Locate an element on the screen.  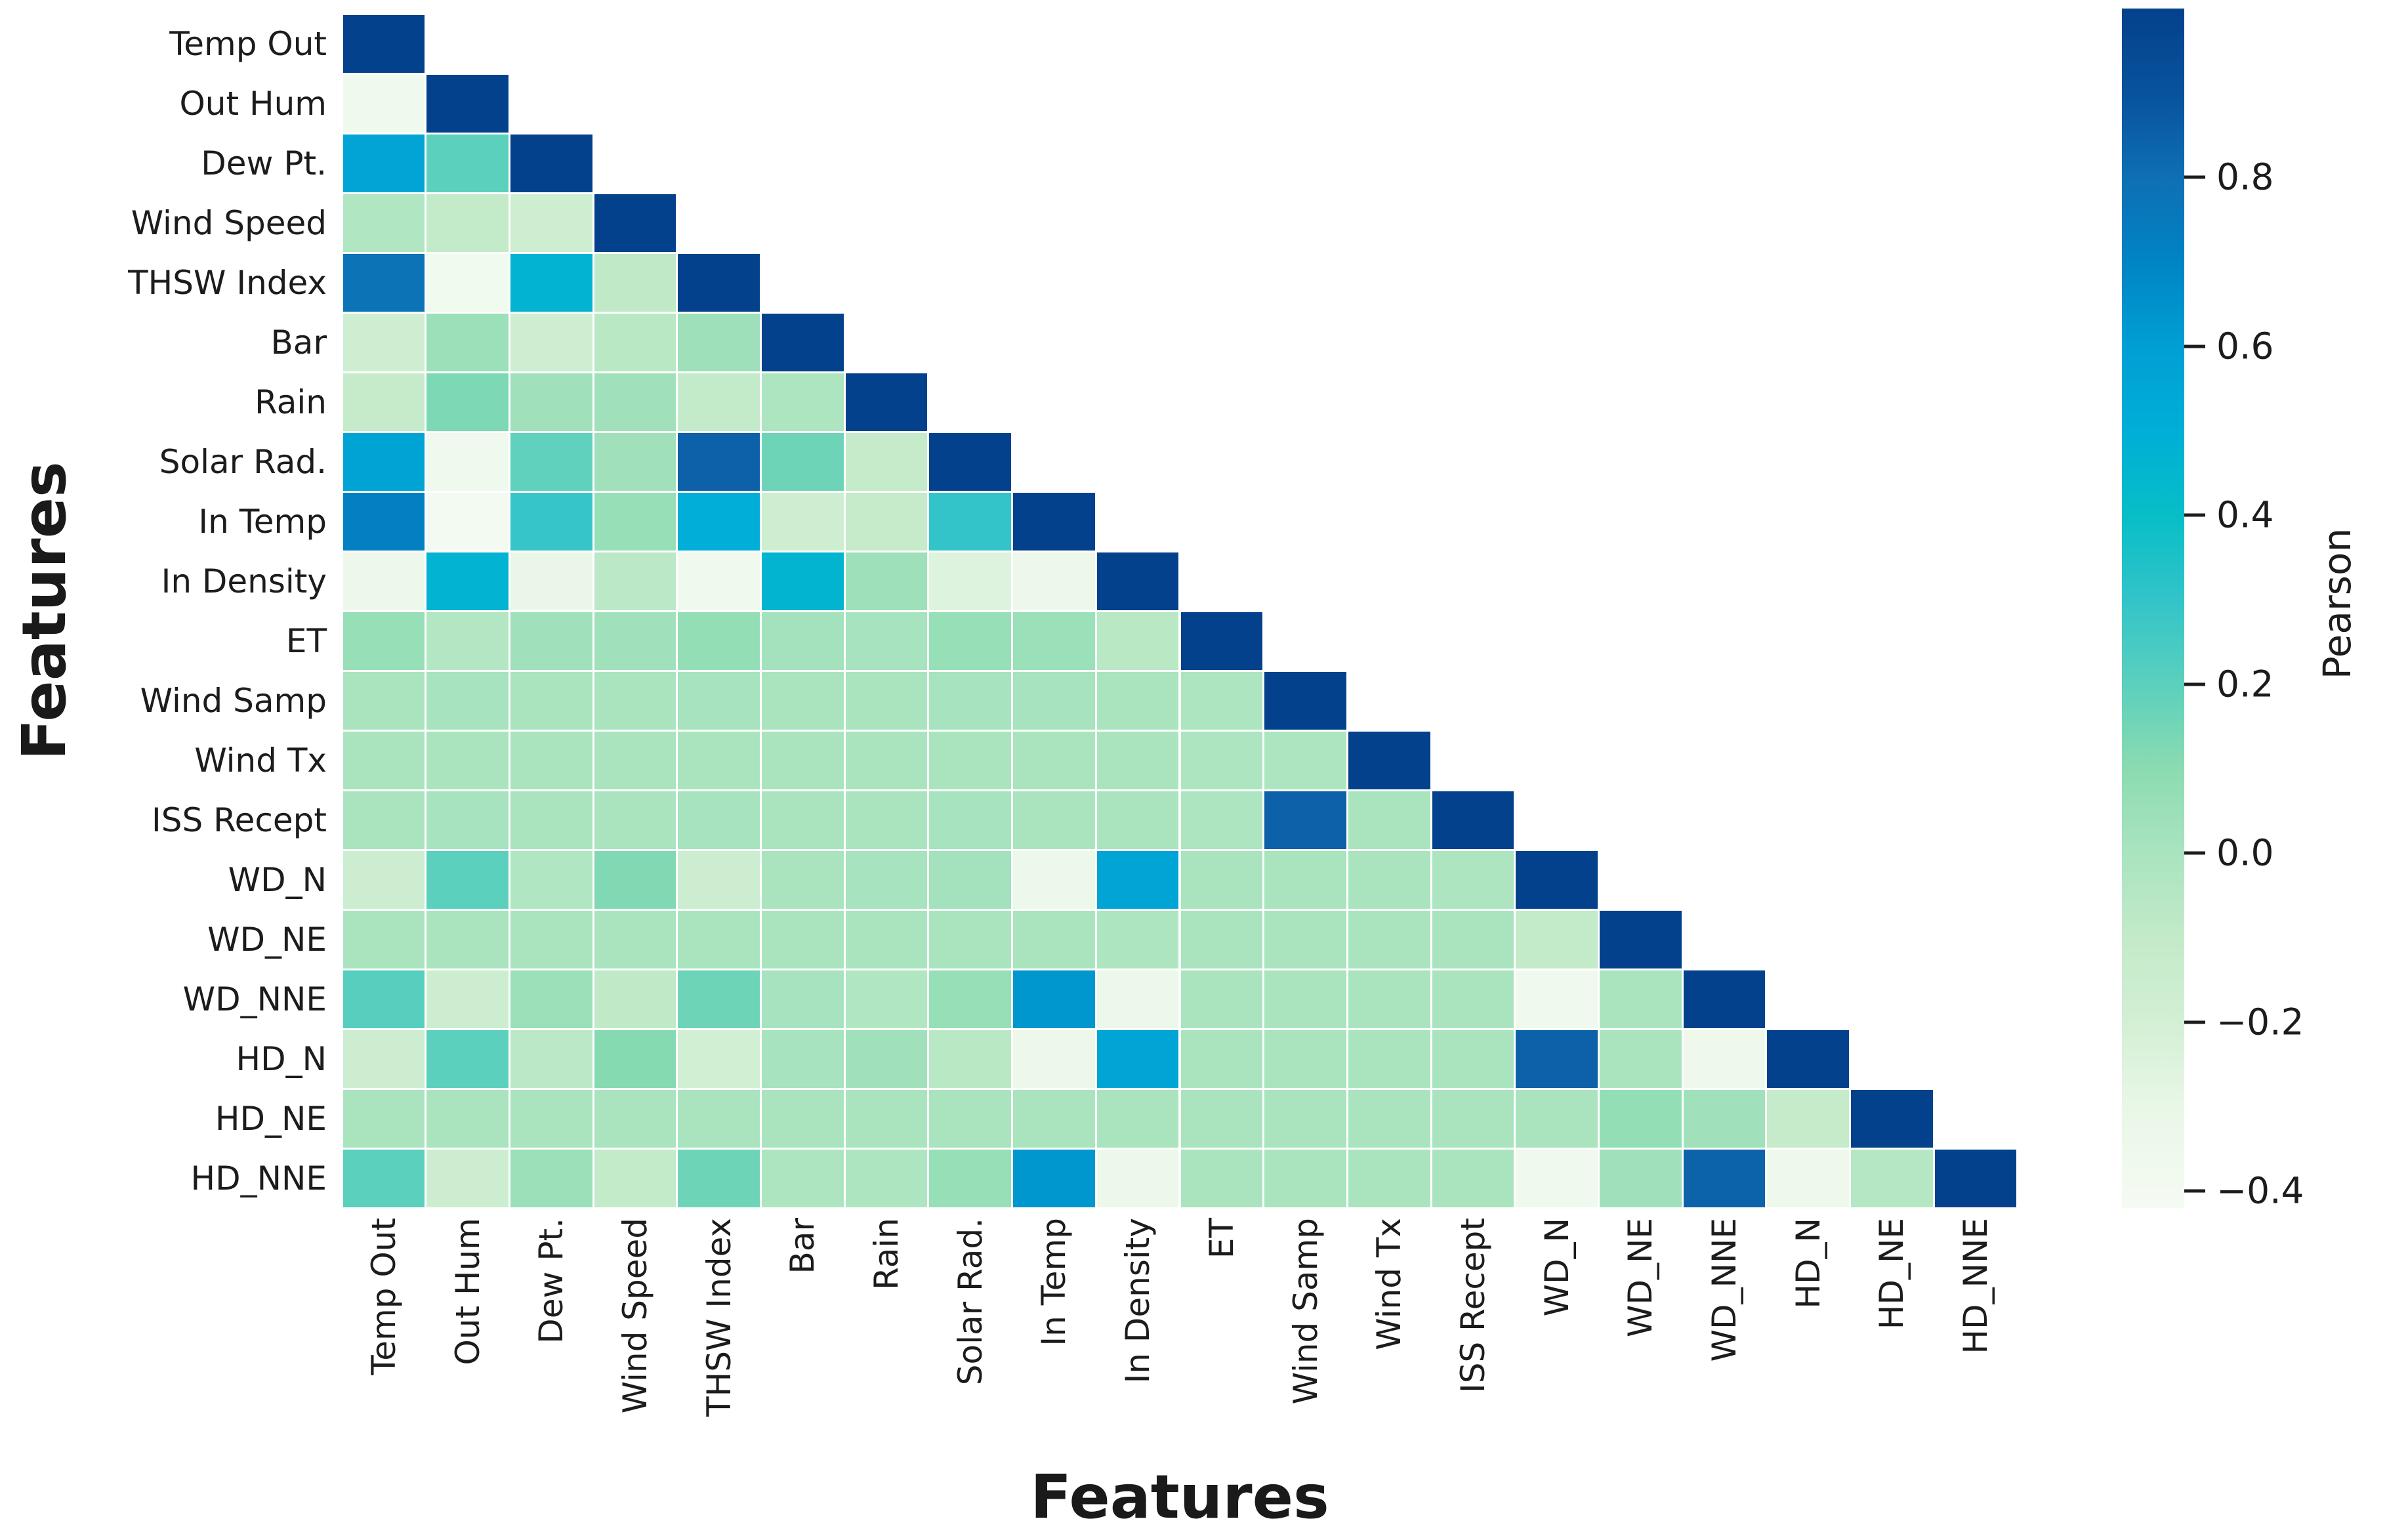
colorbar-tick-label: 0.8 is located at coordinates (2245, 177).